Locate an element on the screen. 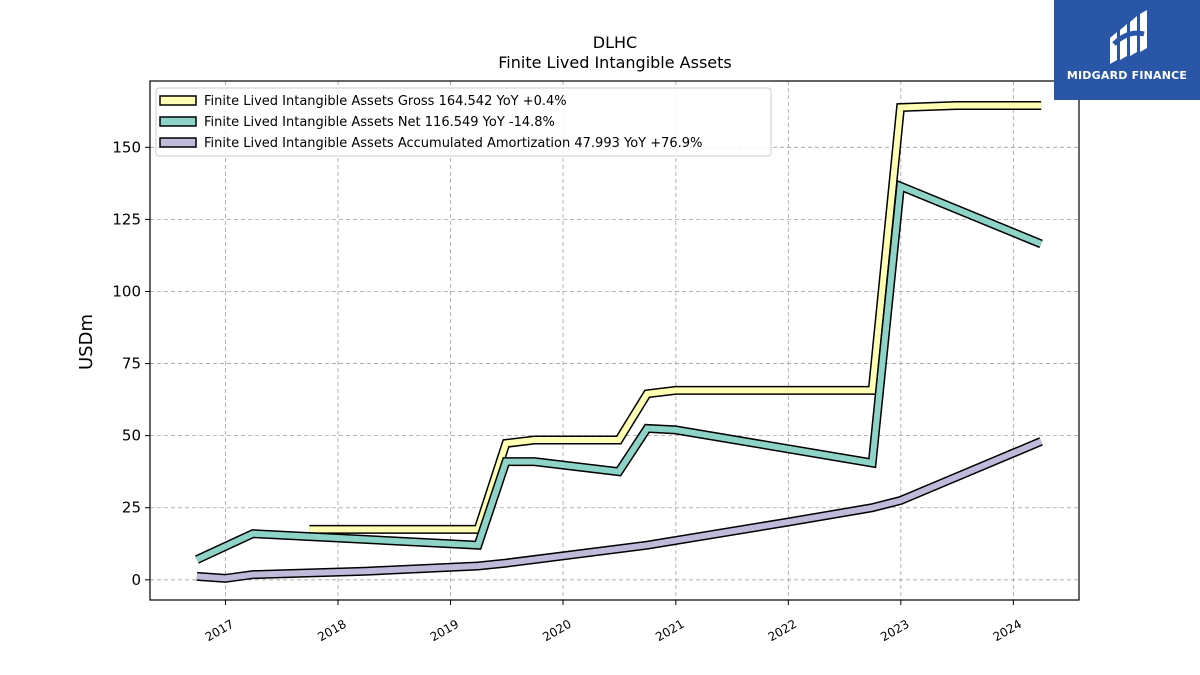  brand-name: MIDGARD FINANCE is located at coordinates (1127, 75).